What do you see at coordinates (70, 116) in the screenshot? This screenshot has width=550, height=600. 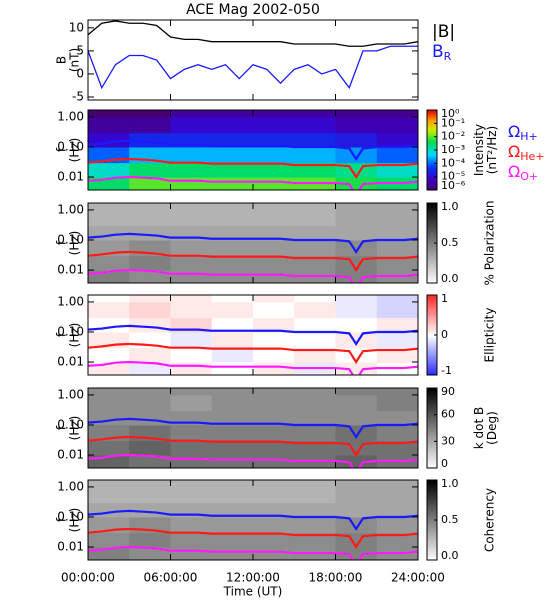 I see `y-tick-label: 1.00` at bounding box center [70, 116].